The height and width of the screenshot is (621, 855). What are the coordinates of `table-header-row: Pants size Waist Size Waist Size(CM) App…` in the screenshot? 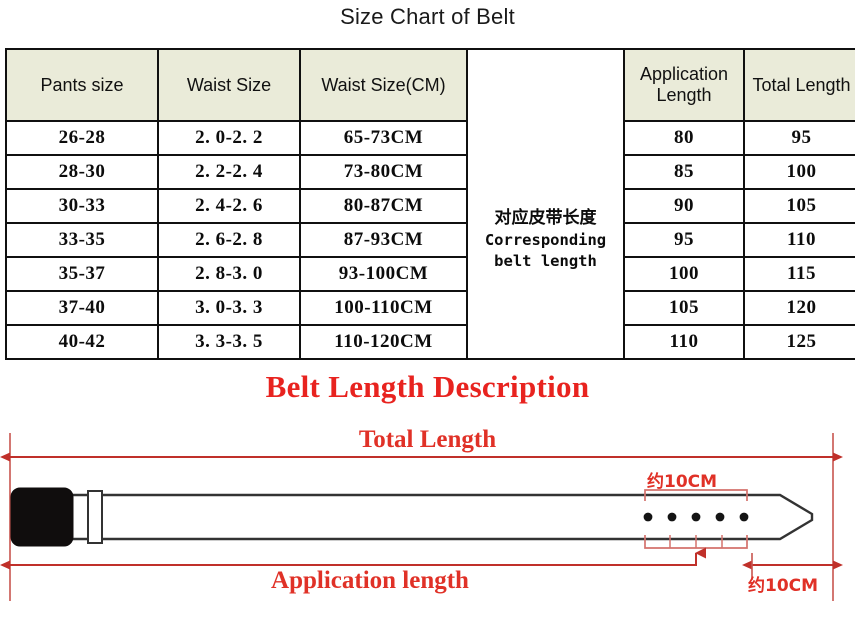 It's located at (430, 85).